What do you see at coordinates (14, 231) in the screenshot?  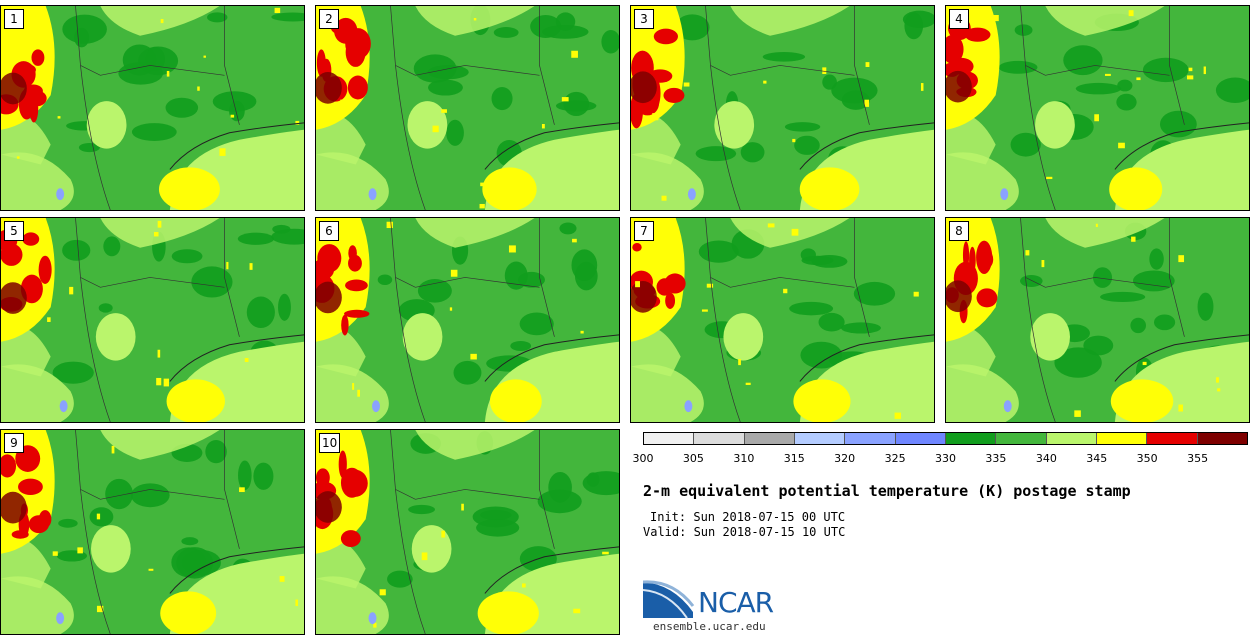 I see `stamp-member-number: 5` at bounding box center [14, 231].